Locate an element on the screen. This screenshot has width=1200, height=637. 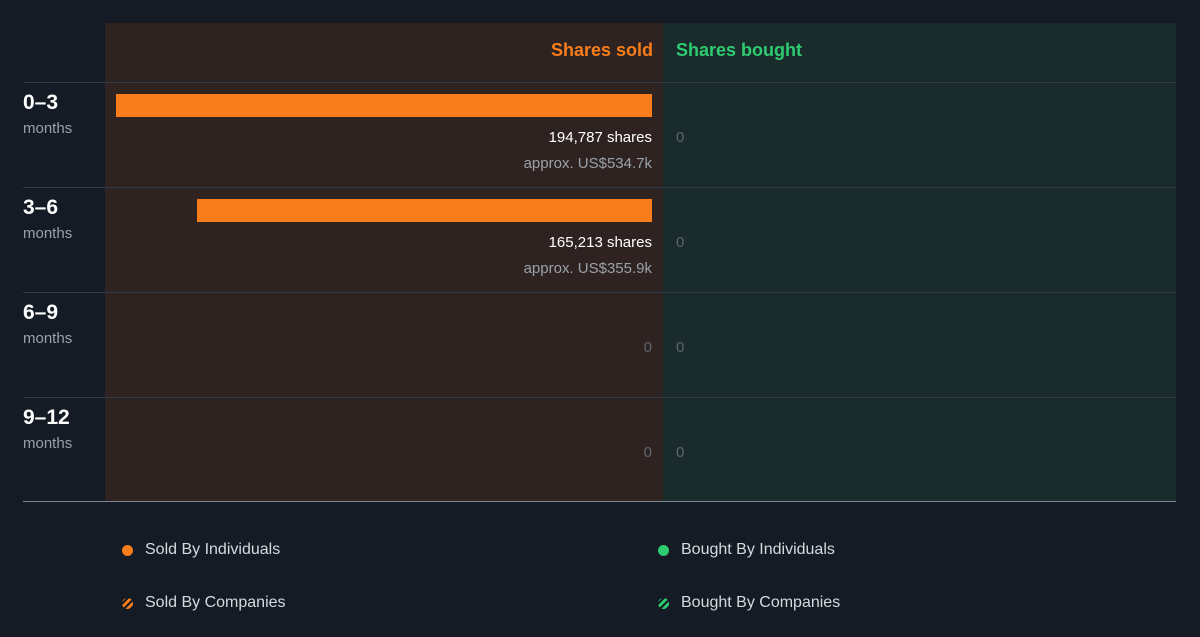
orange-dot-icon is located at coordinates (127, 550).